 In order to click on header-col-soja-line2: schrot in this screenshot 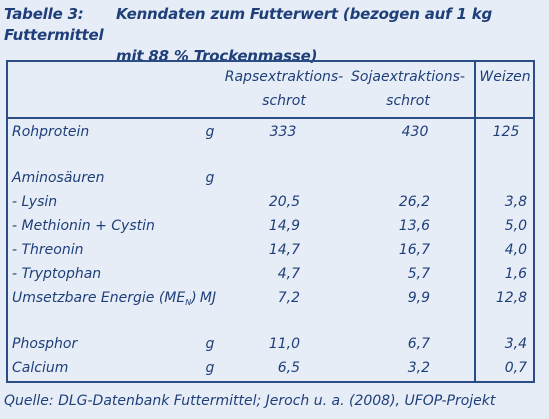, I will do `click(408, 101)`.